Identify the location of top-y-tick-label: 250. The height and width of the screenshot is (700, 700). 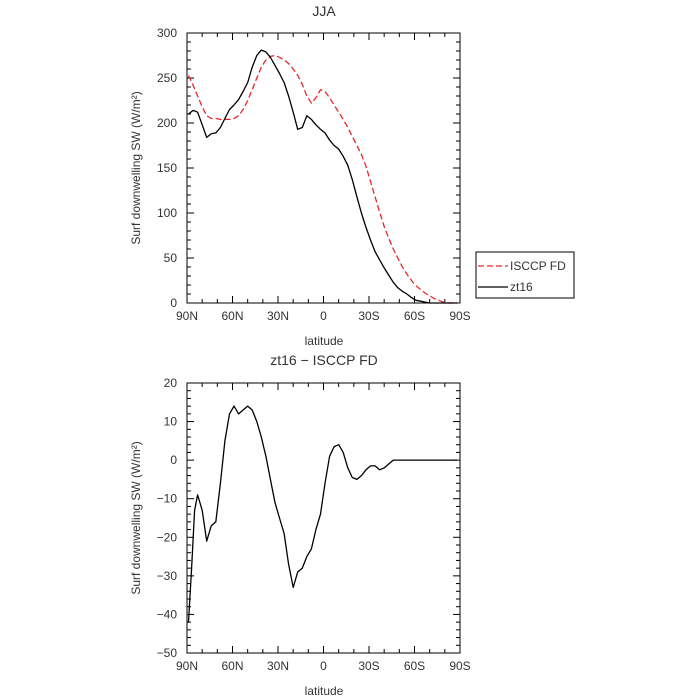
(167, 78).